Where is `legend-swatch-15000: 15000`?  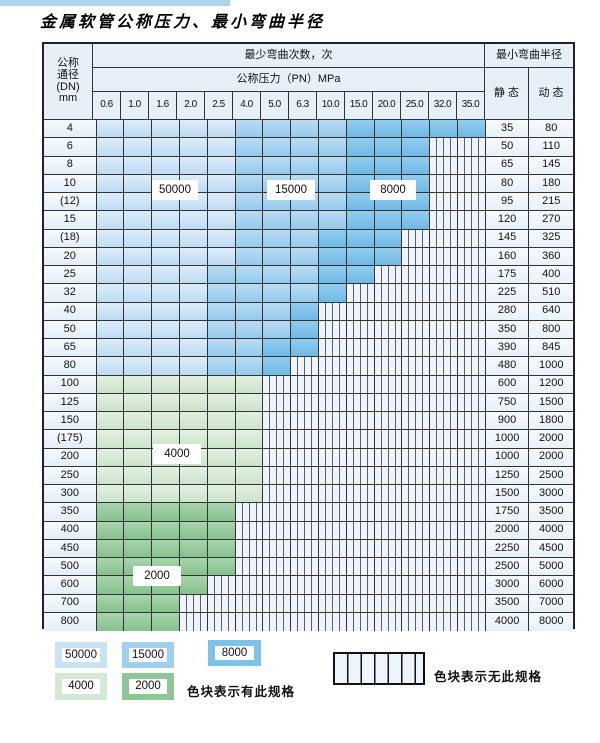 legend-swatch-15000: 15000 is located at coordinates (148, 655).